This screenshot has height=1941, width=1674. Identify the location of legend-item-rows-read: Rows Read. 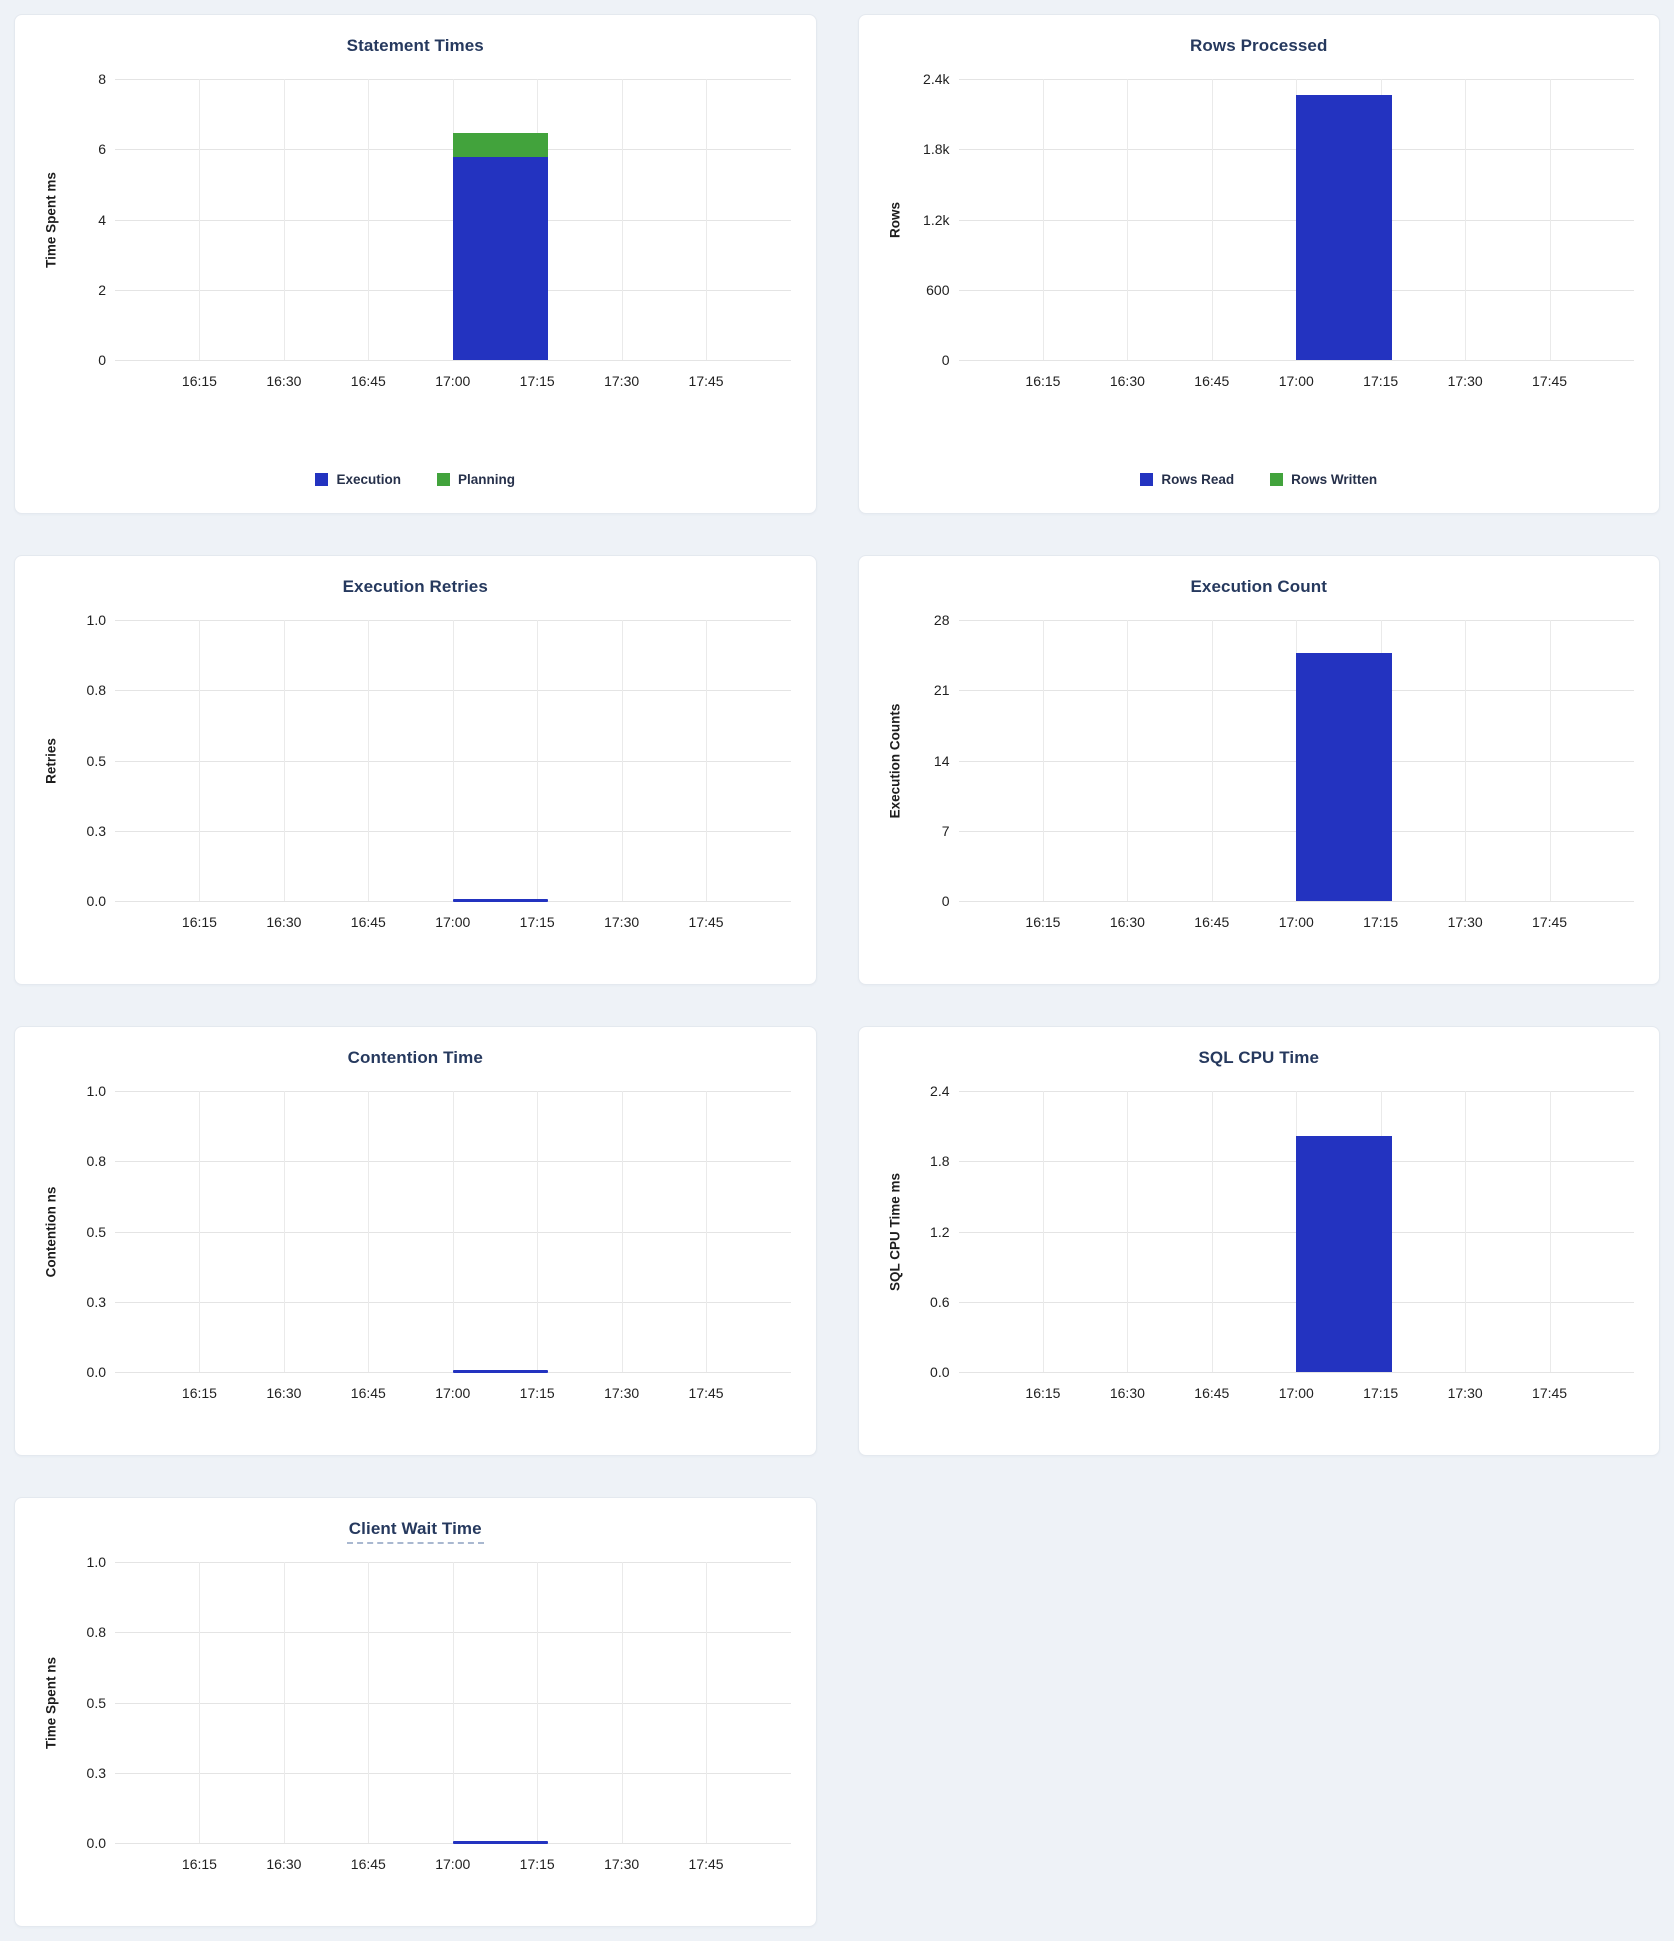
(1187, 479).